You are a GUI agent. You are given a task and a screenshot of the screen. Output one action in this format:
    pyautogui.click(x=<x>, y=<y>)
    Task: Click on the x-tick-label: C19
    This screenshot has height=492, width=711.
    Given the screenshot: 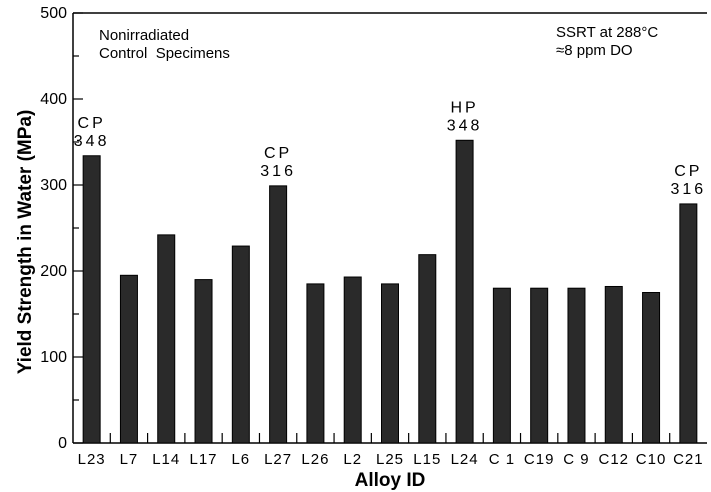 What is the action you would take?
    pyautogui.click(x=539, y=459)
    